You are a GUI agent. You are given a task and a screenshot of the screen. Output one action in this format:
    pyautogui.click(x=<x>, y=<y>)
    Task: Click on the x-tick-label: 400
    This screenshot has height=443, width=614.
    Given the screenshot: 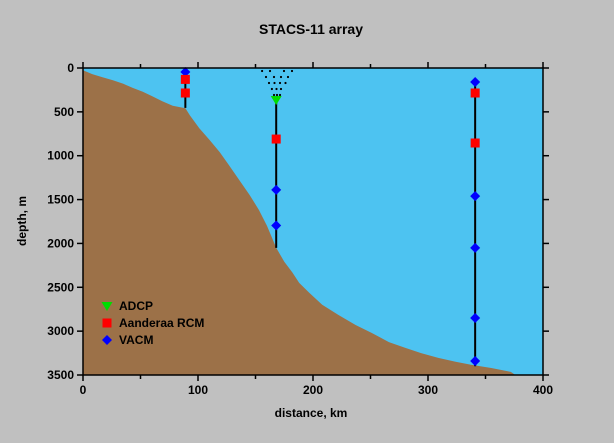 What is the action you would take?
    pyautogui.click(x=543, y=390)
    